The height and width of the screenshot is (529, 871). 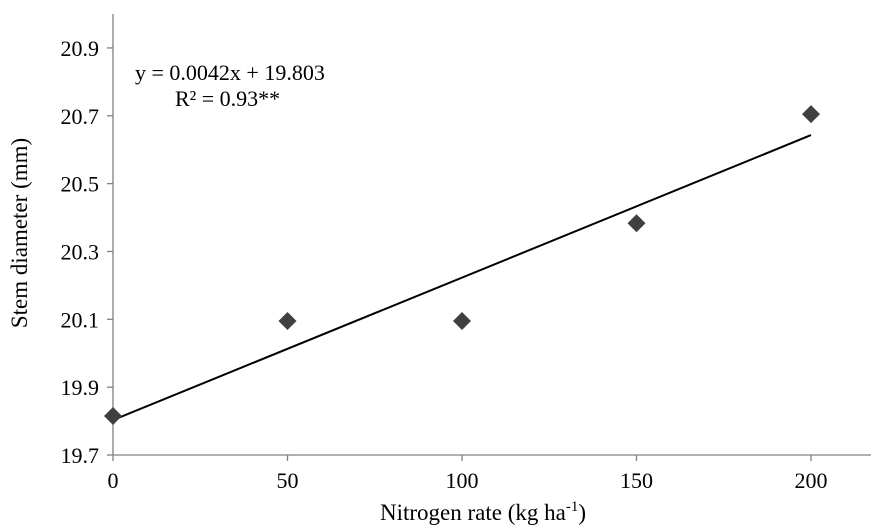 I want to click on x-tick-label: 50, so click(x=288, y=480).